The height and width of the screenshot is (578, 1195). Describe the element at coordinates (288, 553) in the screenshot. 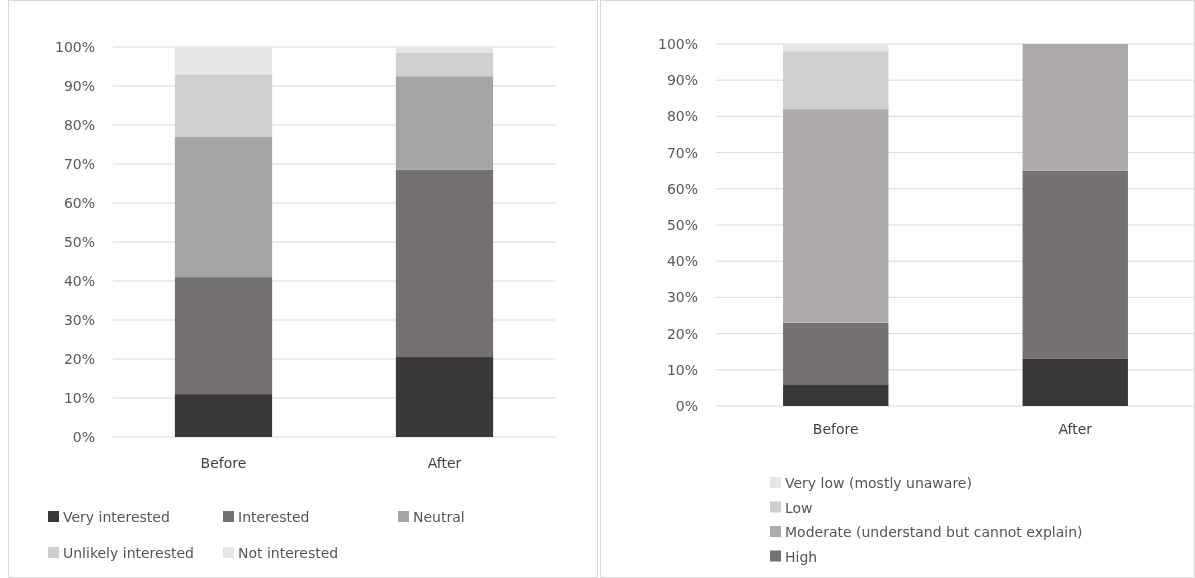

I see `legend-label: Not interested` at that location.